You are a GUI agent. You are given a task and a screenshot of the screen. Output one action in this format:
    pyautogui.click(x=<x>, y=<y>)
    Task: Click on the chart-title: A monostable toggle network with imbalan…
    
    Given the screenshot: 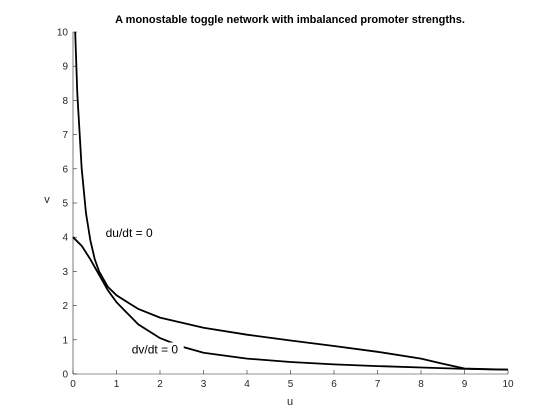 What is the action you would take?
    pyautogui.click(x=290, y=20)
    